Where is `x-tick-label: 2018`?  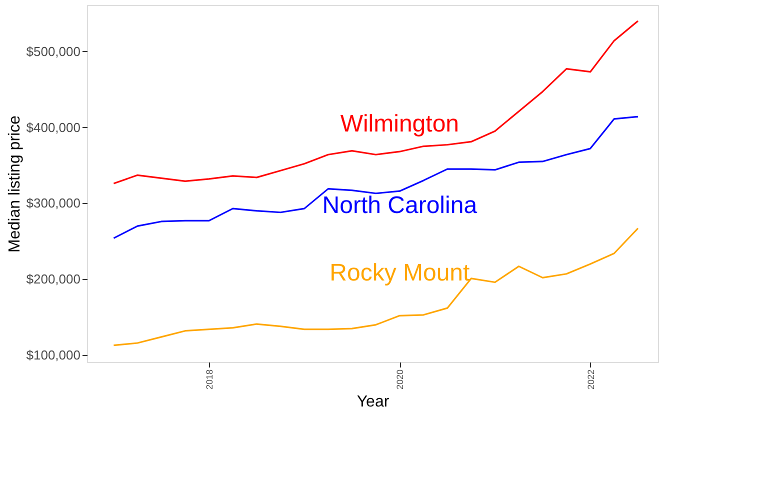
x-tick-label: 2018 is located at coordinates (209, 380).